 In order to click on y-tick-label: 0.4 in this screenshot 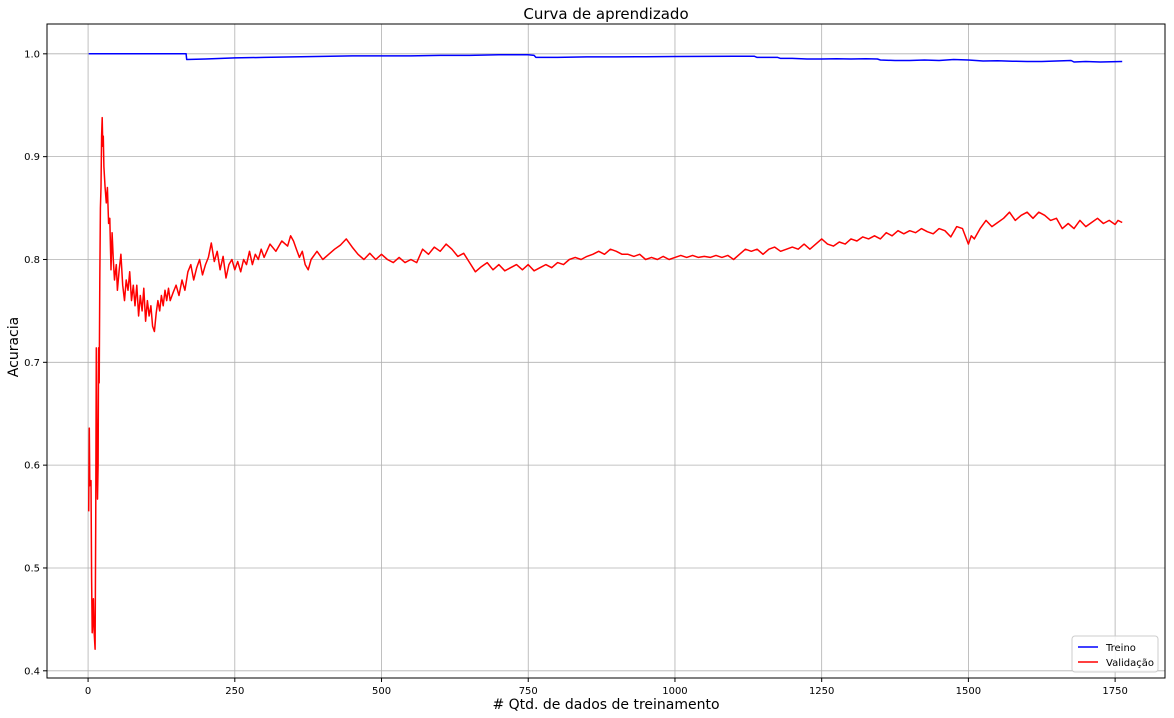, I will do `click(32, 671)`.